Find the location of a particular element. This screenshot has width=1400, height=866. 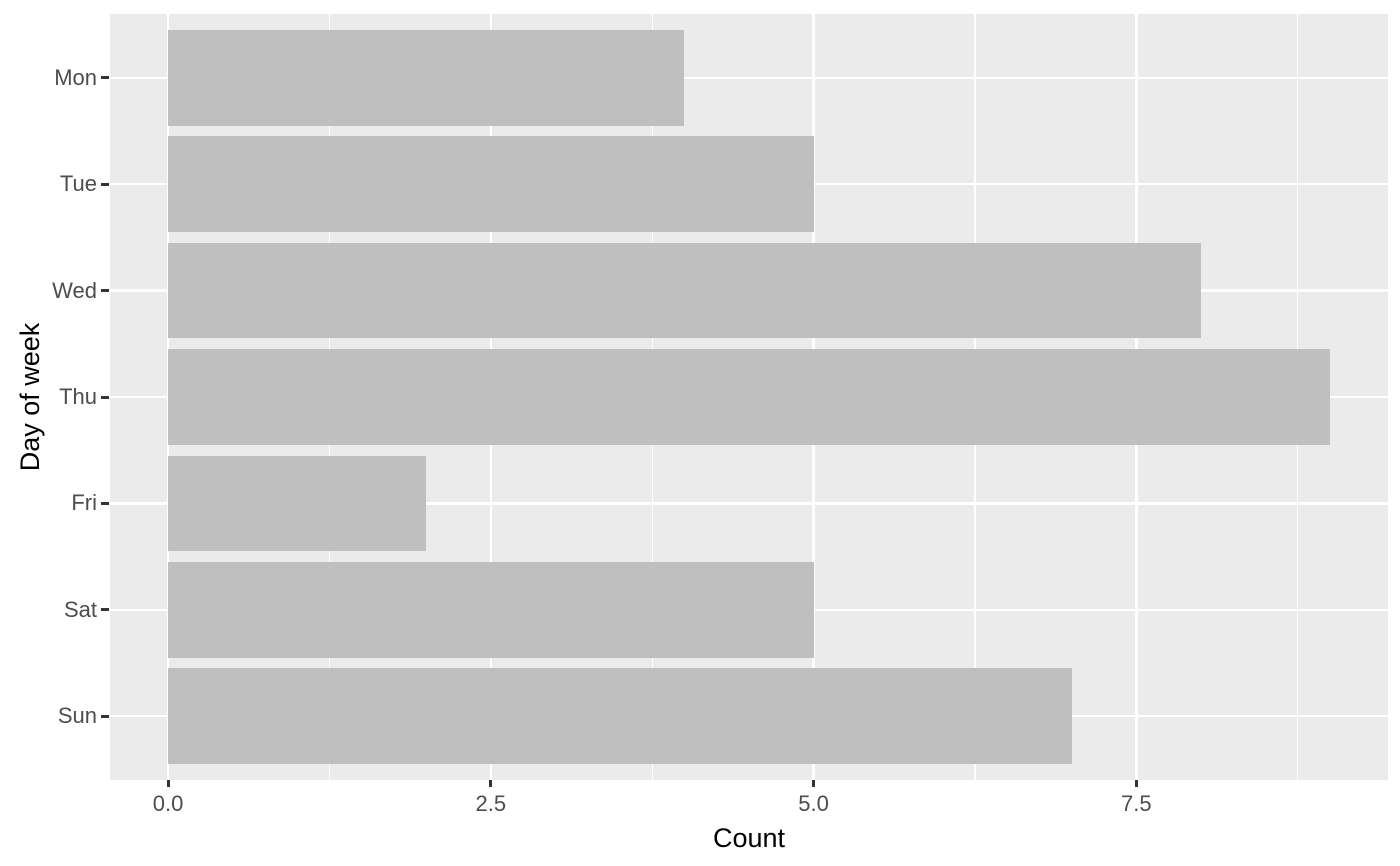

y-tick-label-fri: Fri is located at coordinates (84, 503).